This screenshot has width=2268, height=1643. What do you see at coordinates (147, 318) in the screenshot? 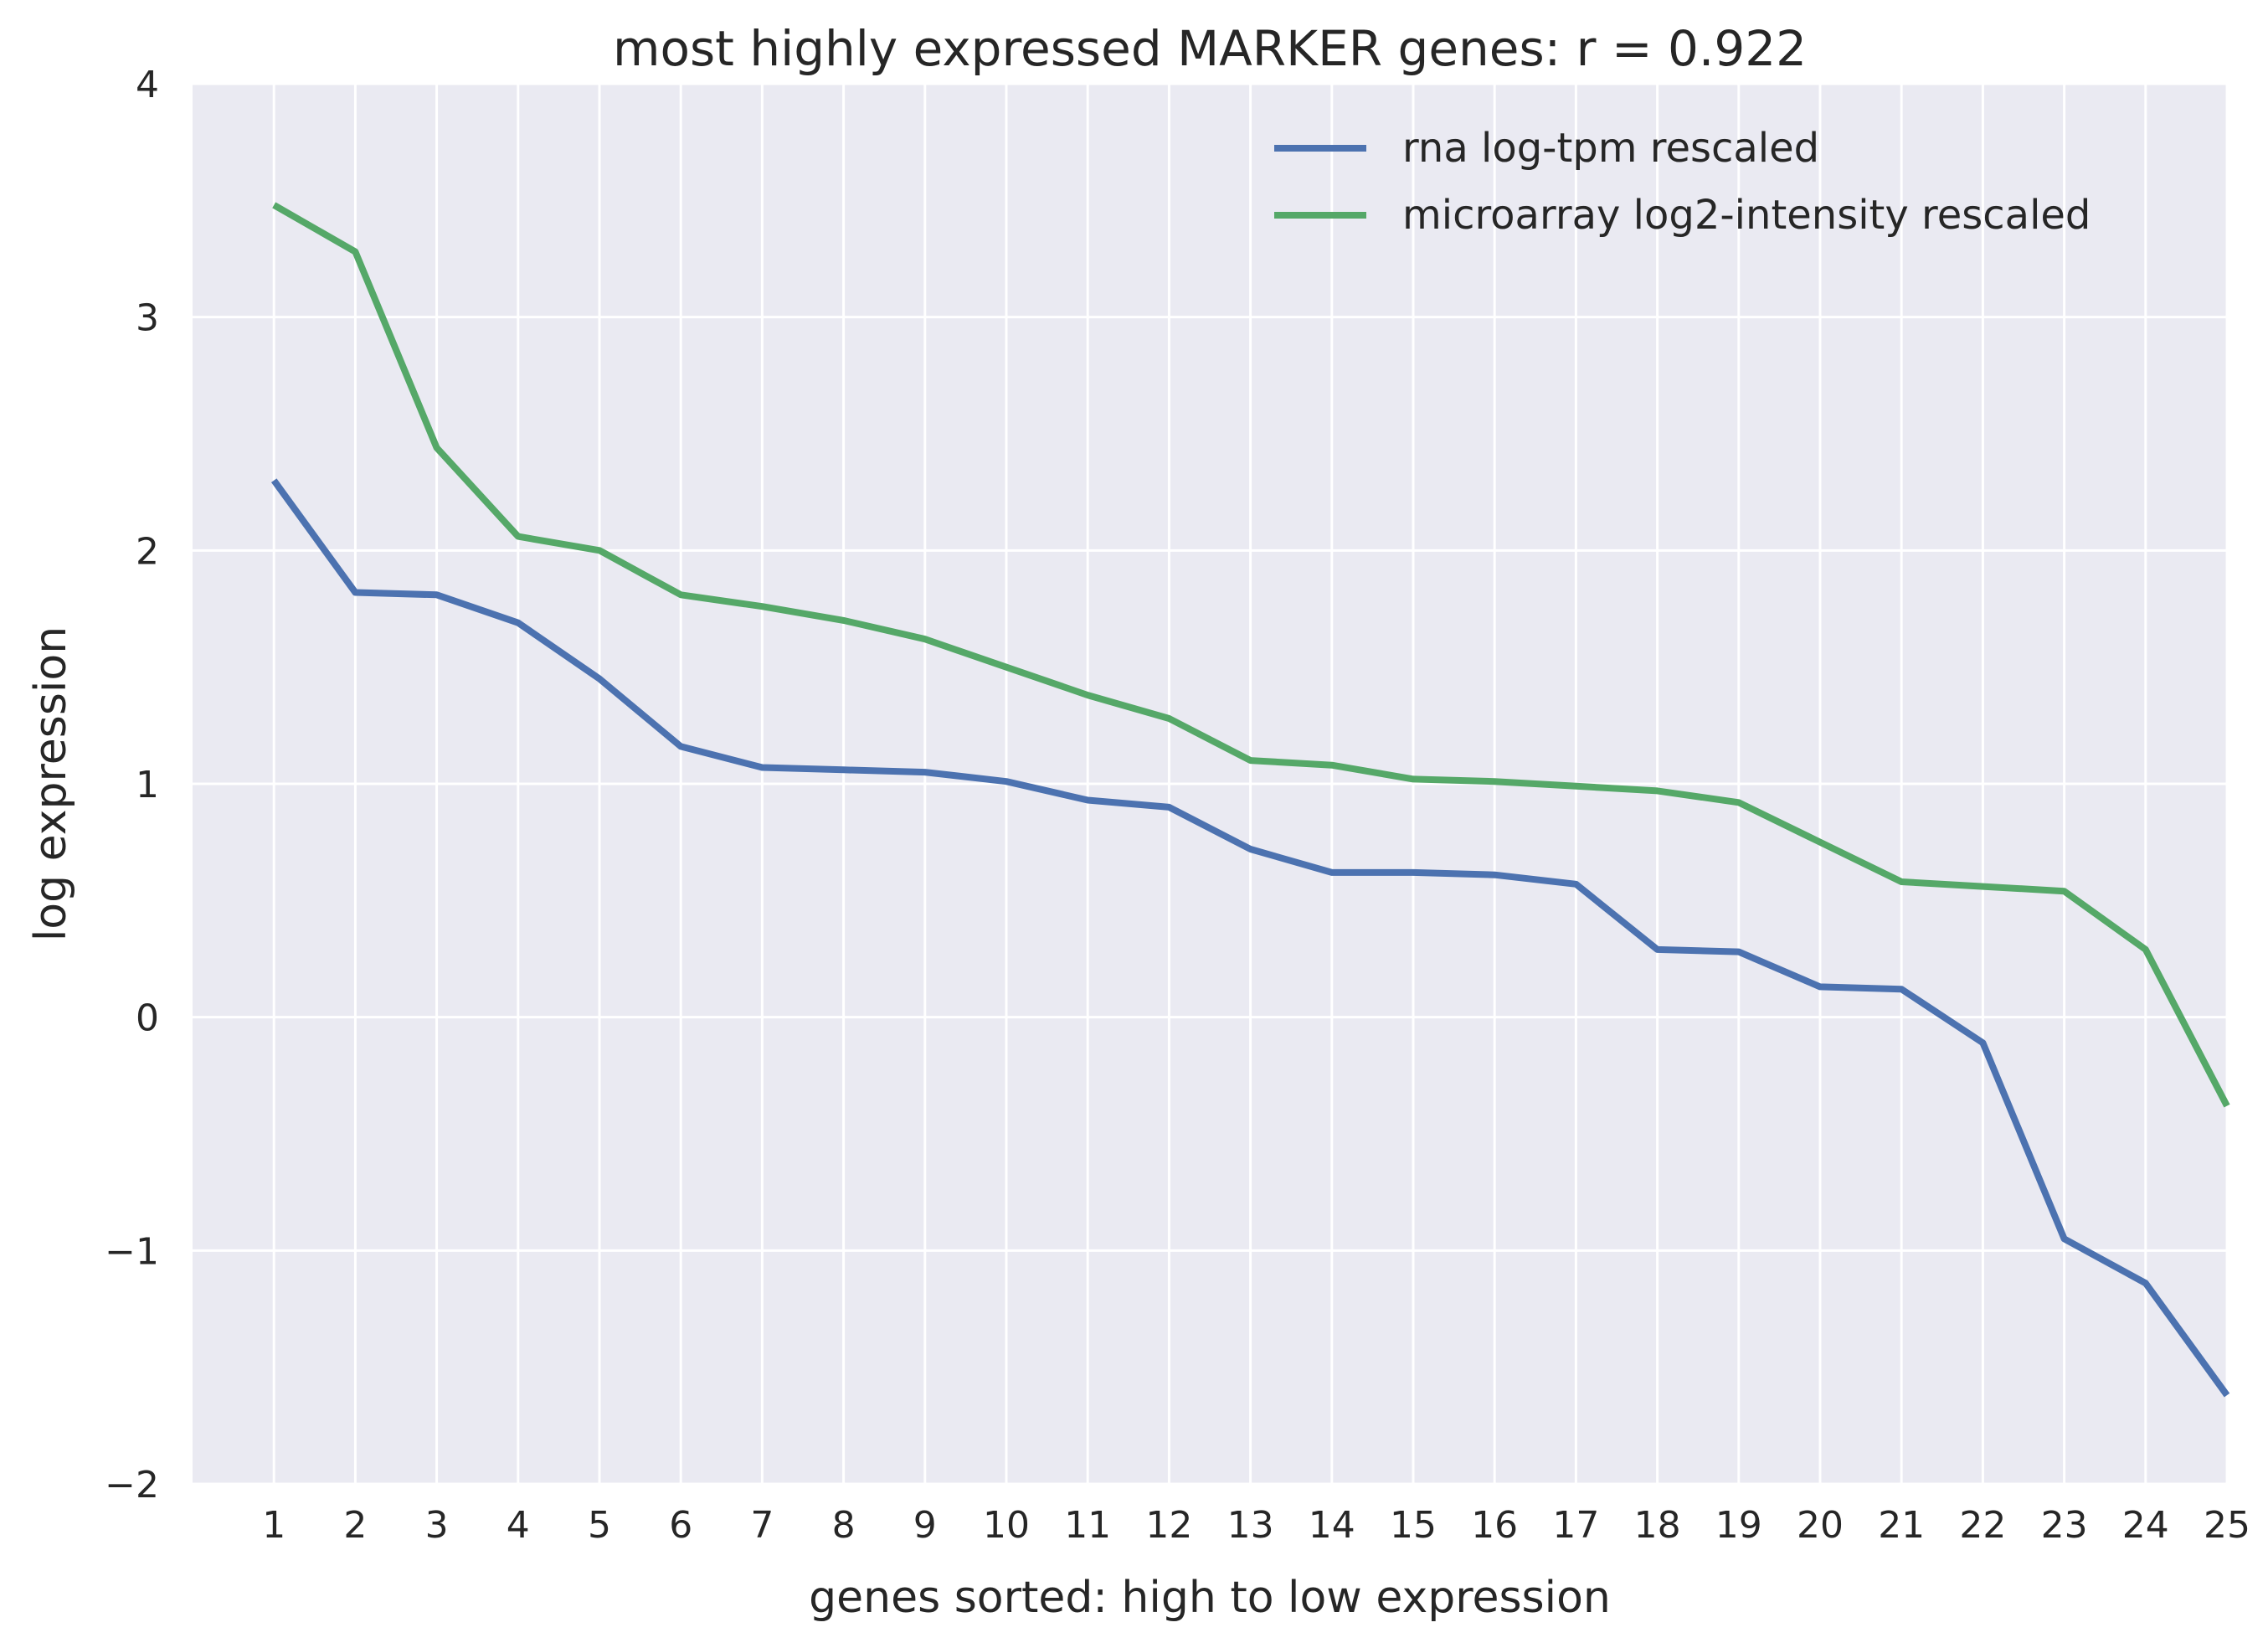
I see `y-tick-label: 3` at bounding box center [147, 318].